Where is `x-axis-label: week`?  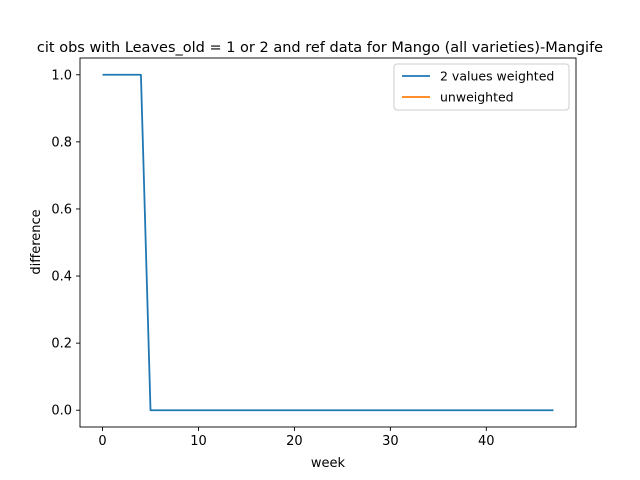
x-axis-label: week is located at coordinates (328, 463).